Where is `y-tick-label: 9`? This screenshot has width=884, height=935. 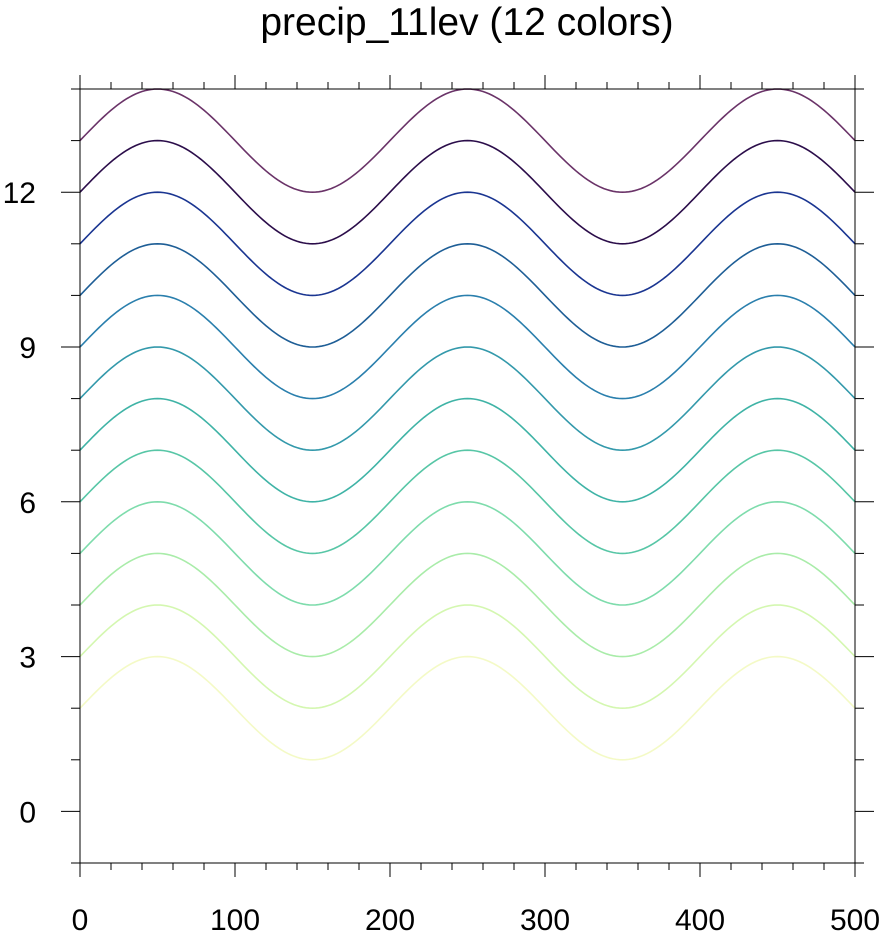
y-tick-label: 9 is located at coordinates (27, 348).